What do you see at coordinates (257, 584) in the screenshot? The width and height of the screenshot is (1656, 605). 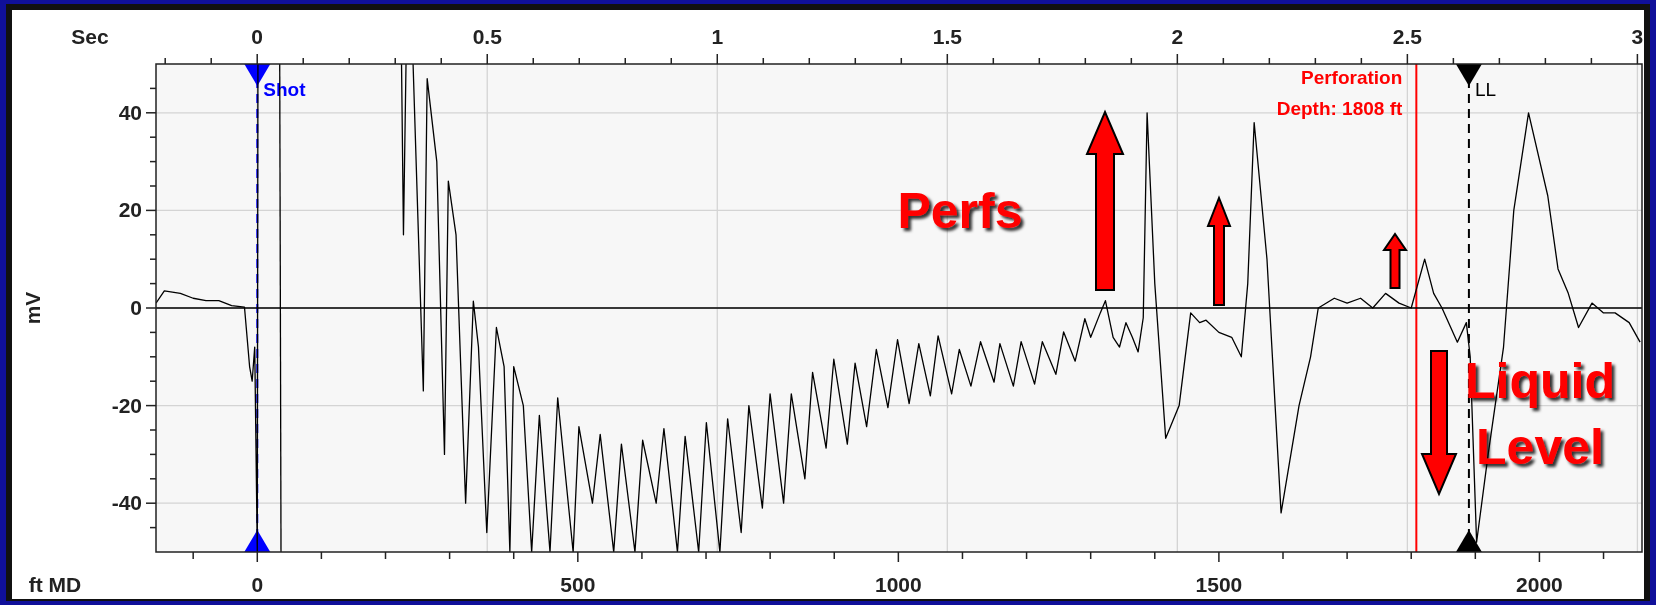 I see `x-tick-label: 0` at bounding box center [257, 584].